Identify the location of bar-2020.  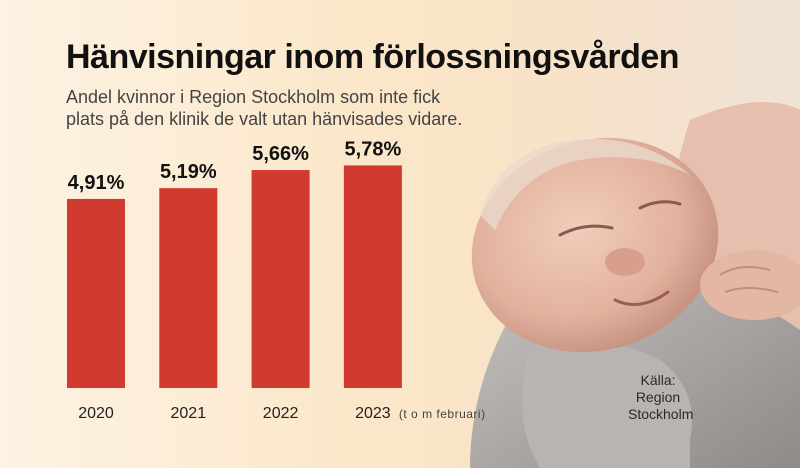
(96, 293).